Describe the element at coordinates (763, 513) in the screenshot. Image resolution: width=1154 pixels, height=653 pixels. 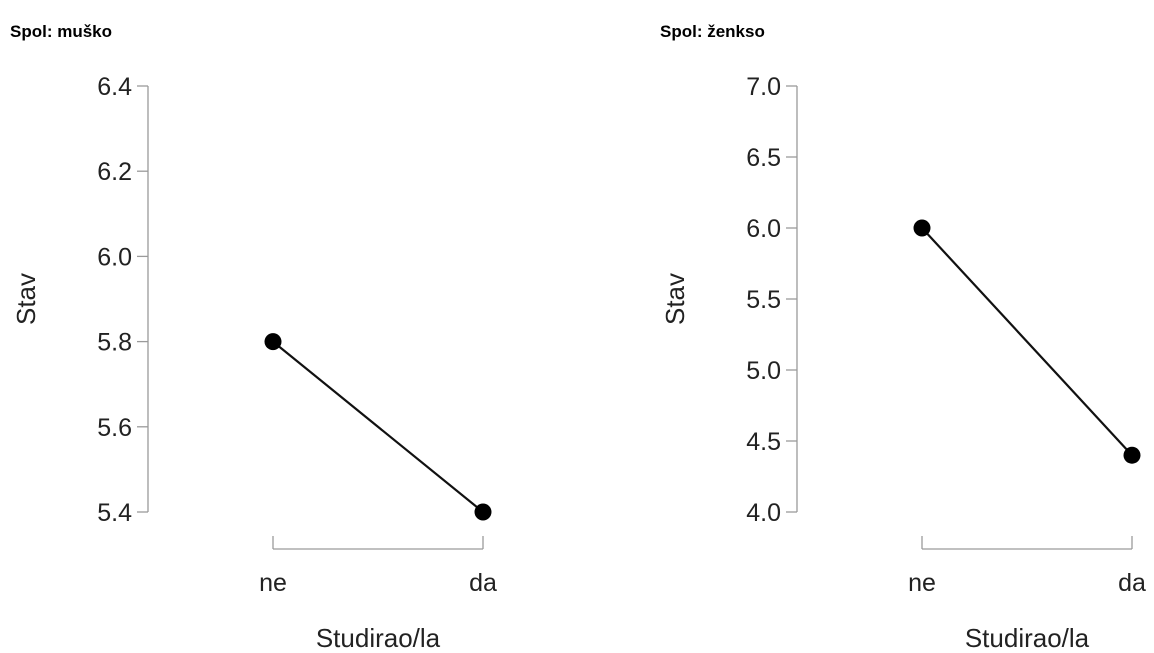
I see `y-tick-label: 4.0` at that location.